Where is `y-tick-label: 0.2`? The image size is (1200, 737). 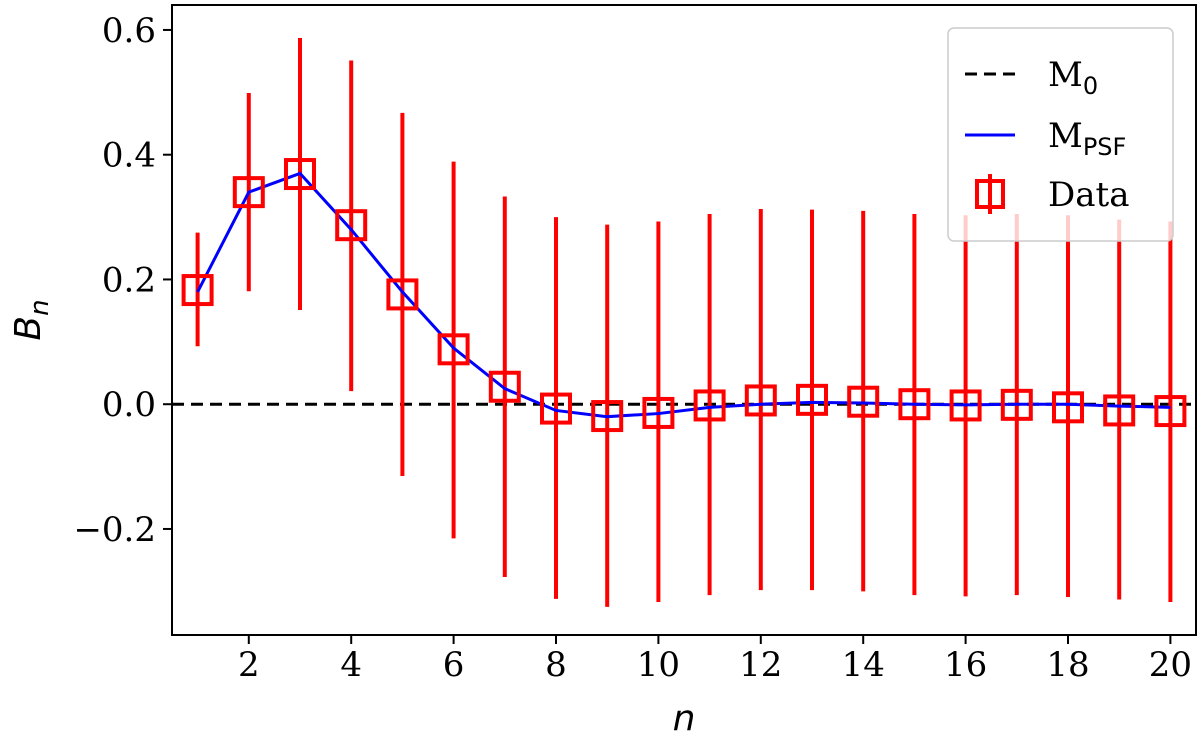 y-tick-label: 0.2 is located at coordinates (129, 280).